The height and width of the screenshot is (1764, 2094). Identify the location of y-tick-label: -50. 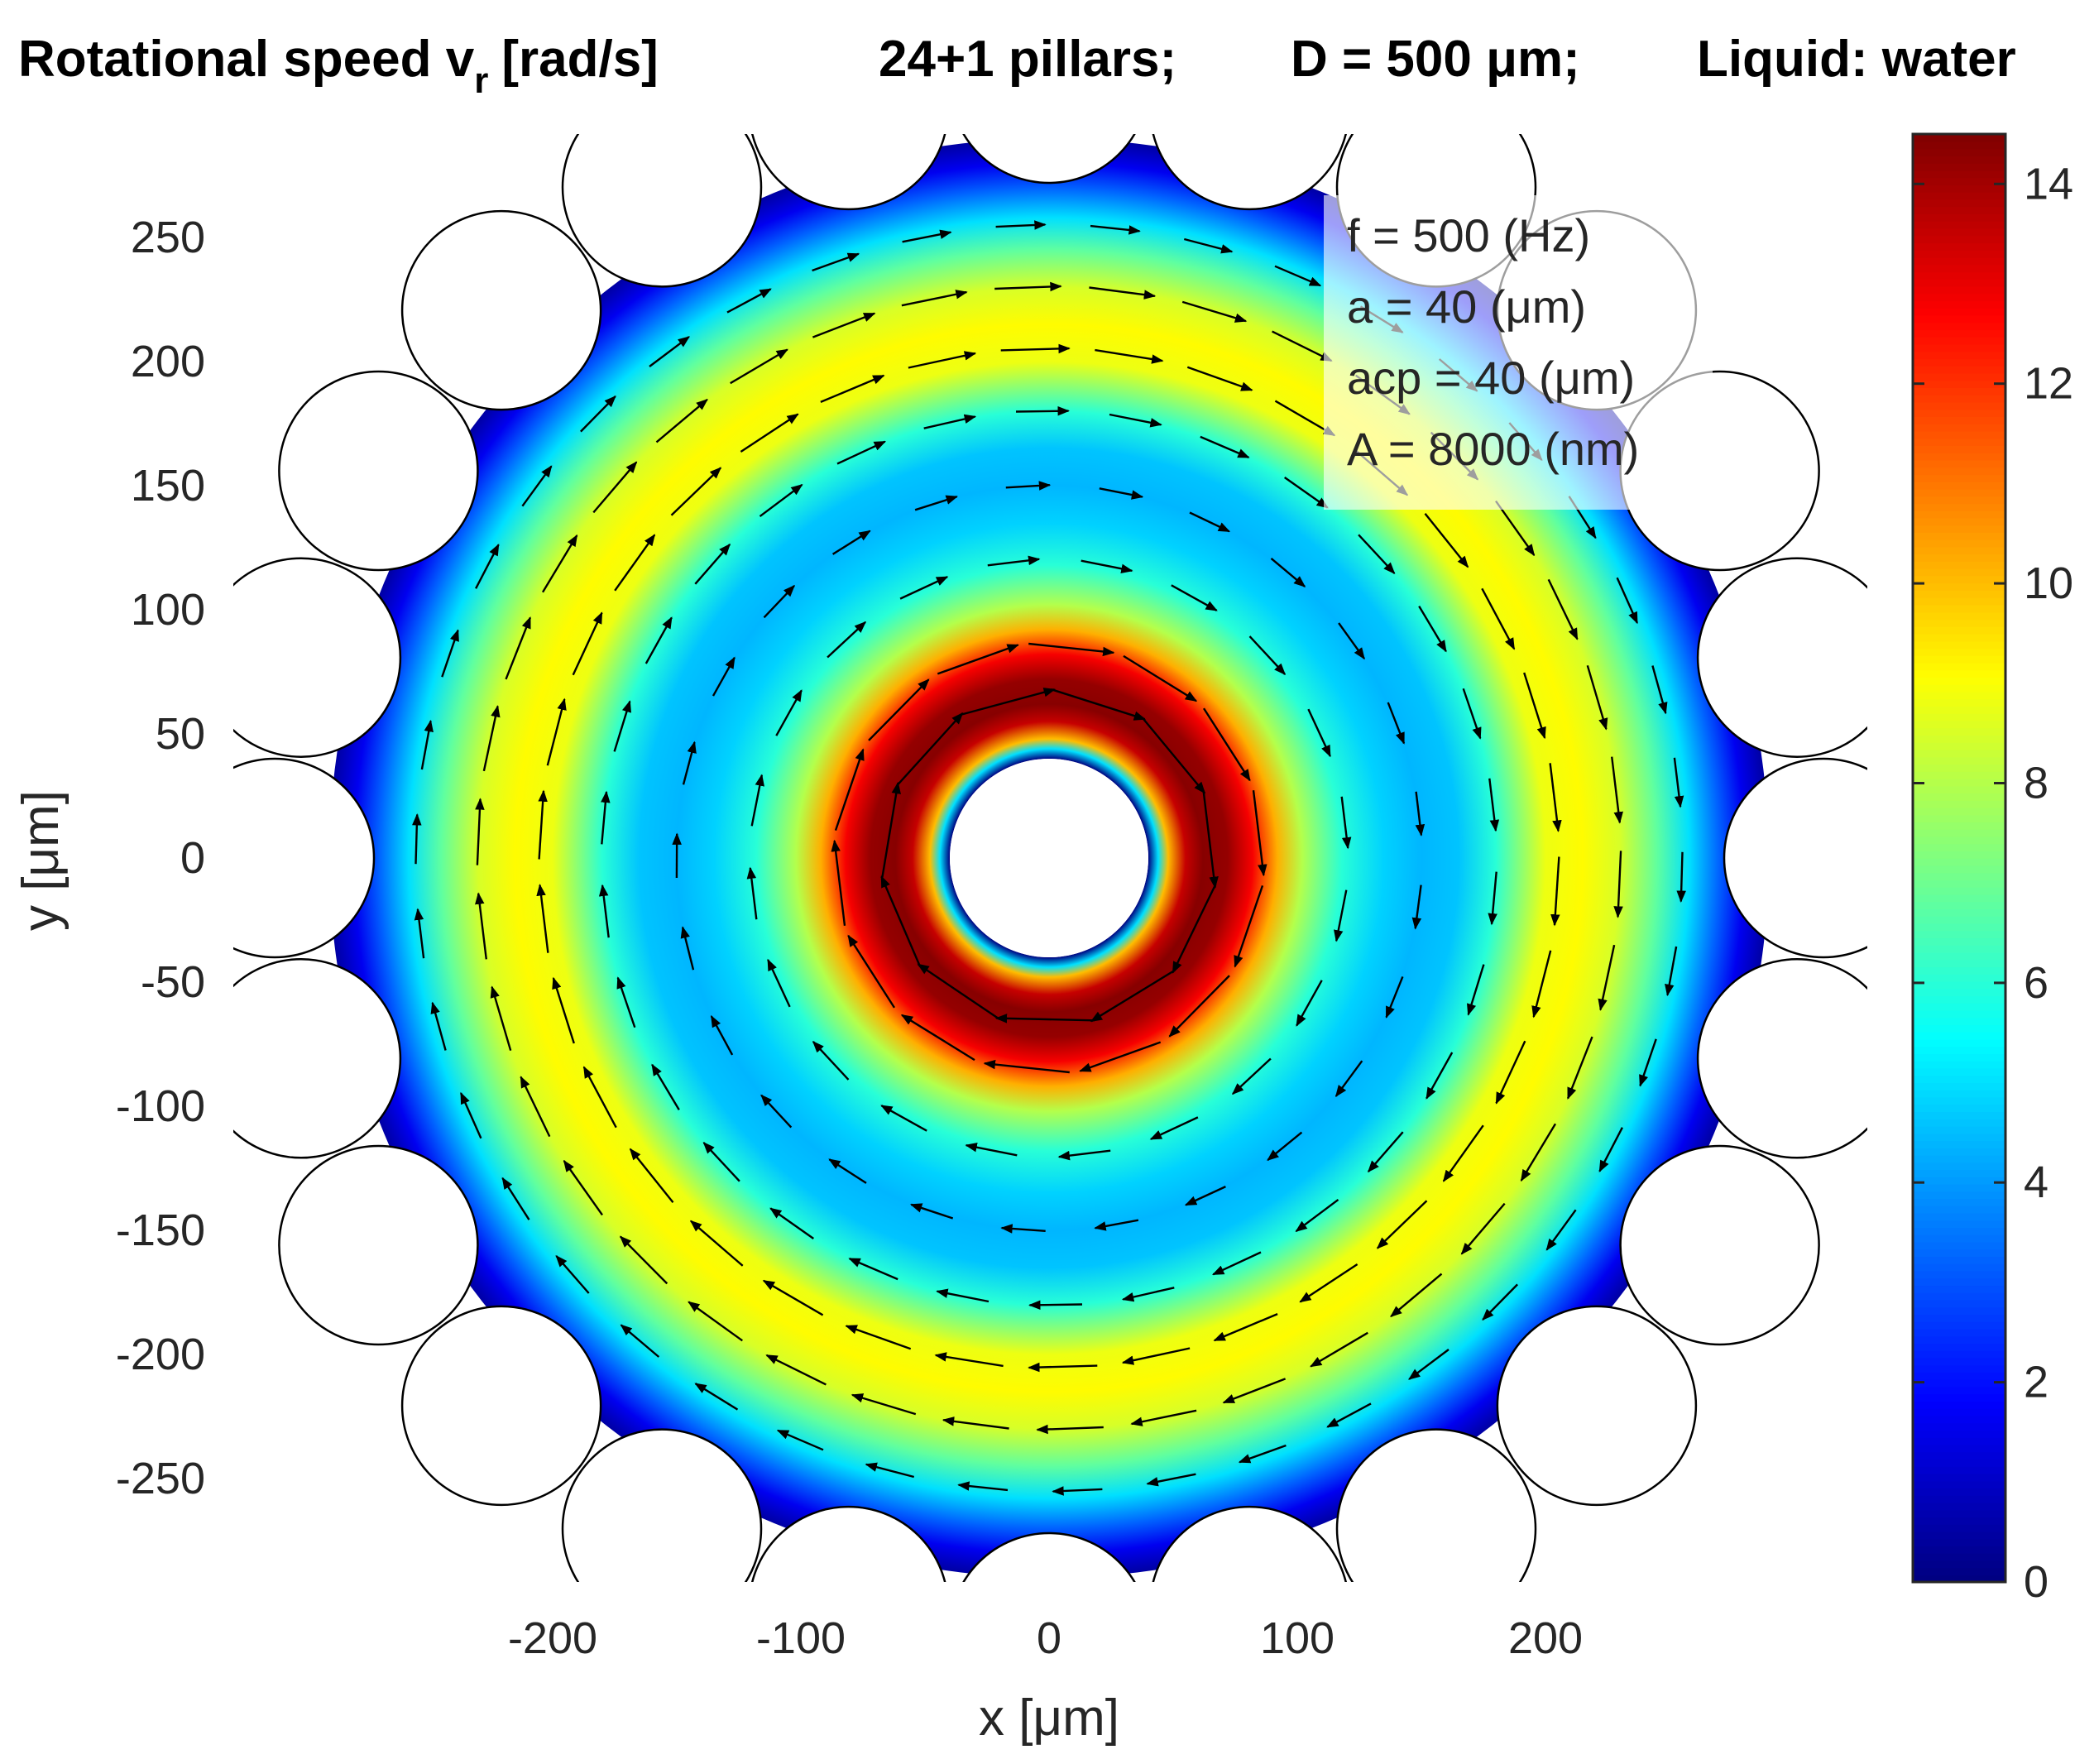
(173, 982).